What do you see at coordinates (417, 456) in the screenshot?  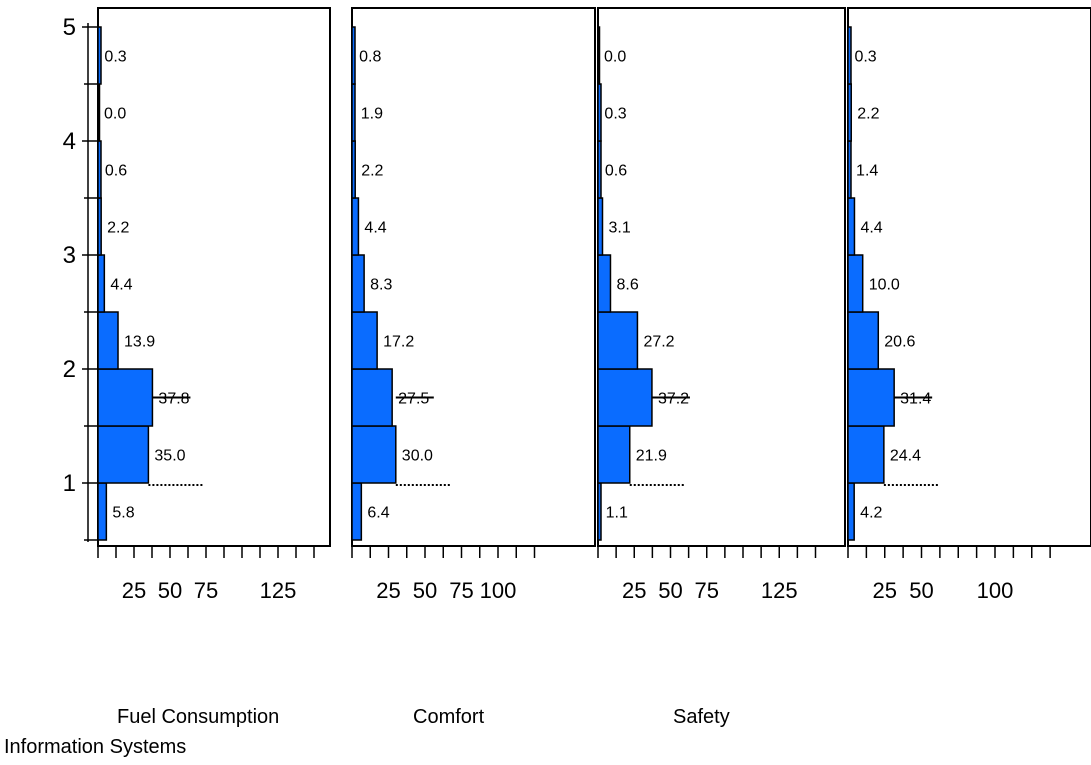 I see `bar-value-label: 30.0` at bounding box center [417, 456].